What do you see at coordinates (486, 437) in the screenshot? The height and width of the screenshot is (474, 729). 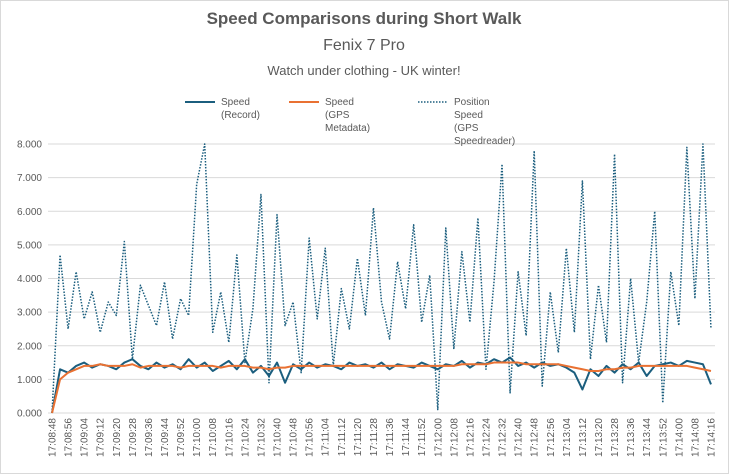 I see `x-tick-label: 17:12:24` at bounding box center [486, 437].